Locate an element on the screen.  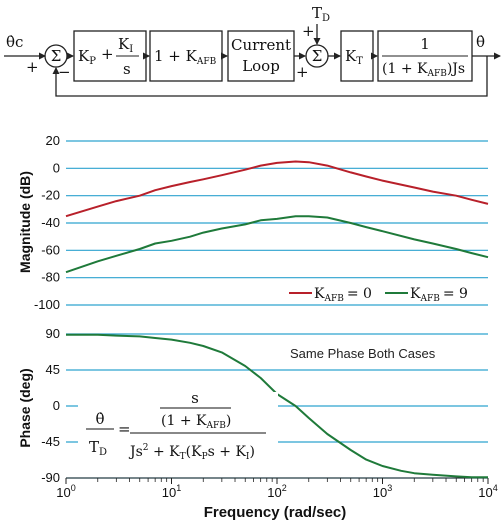
ph-y-tick-label: 0 is located at coordinates (56, 405).